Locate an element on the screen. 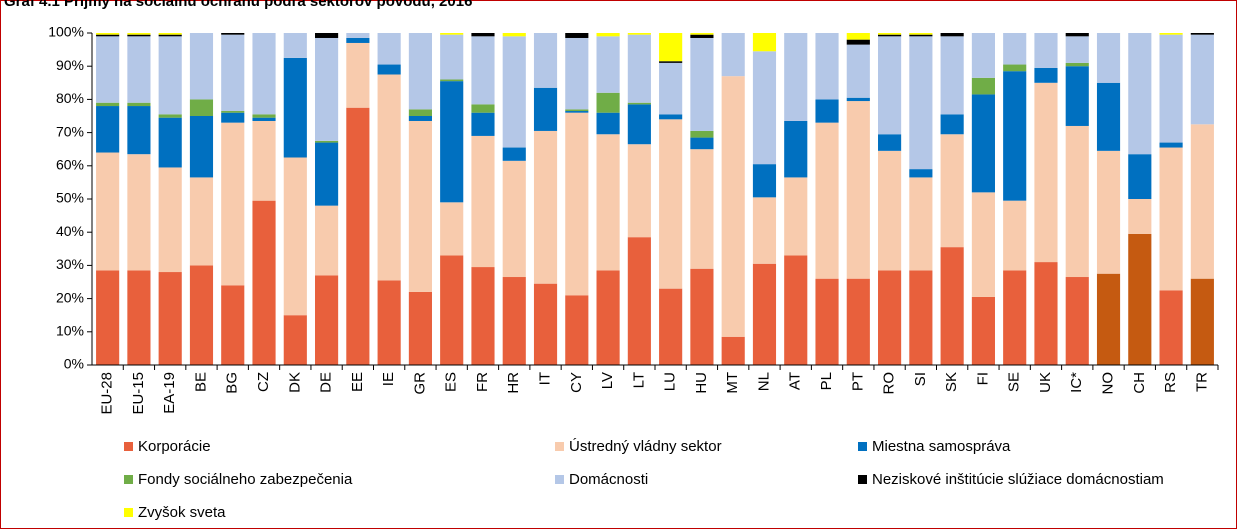 This screenshot has height=529, width=1237. x-tick-label: TR is located at coordinates (1201, 382).